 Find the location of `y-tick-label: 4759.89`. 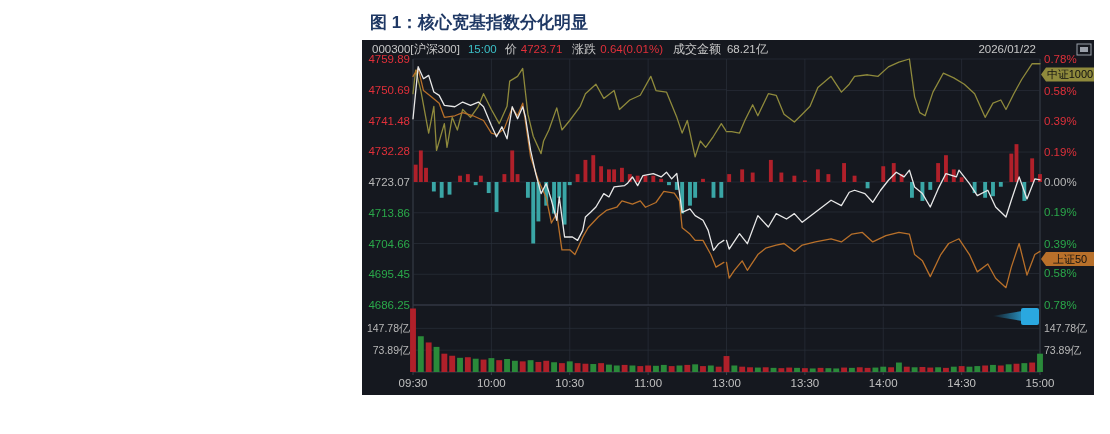

y-tick-label: 4759.89 is located at coordinates (389, 59).